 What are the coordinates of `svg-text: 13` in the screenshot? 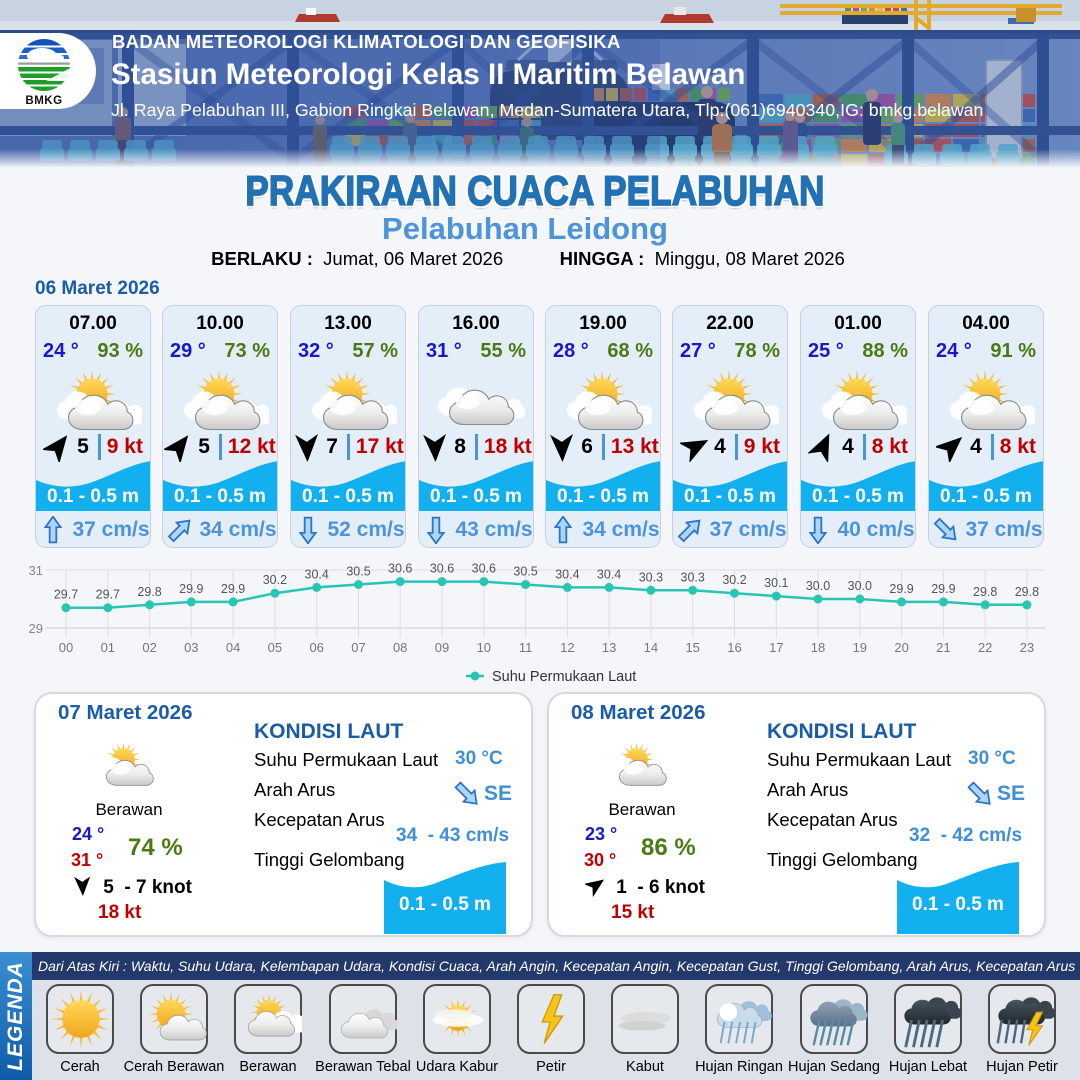 It's located at (609, 647).